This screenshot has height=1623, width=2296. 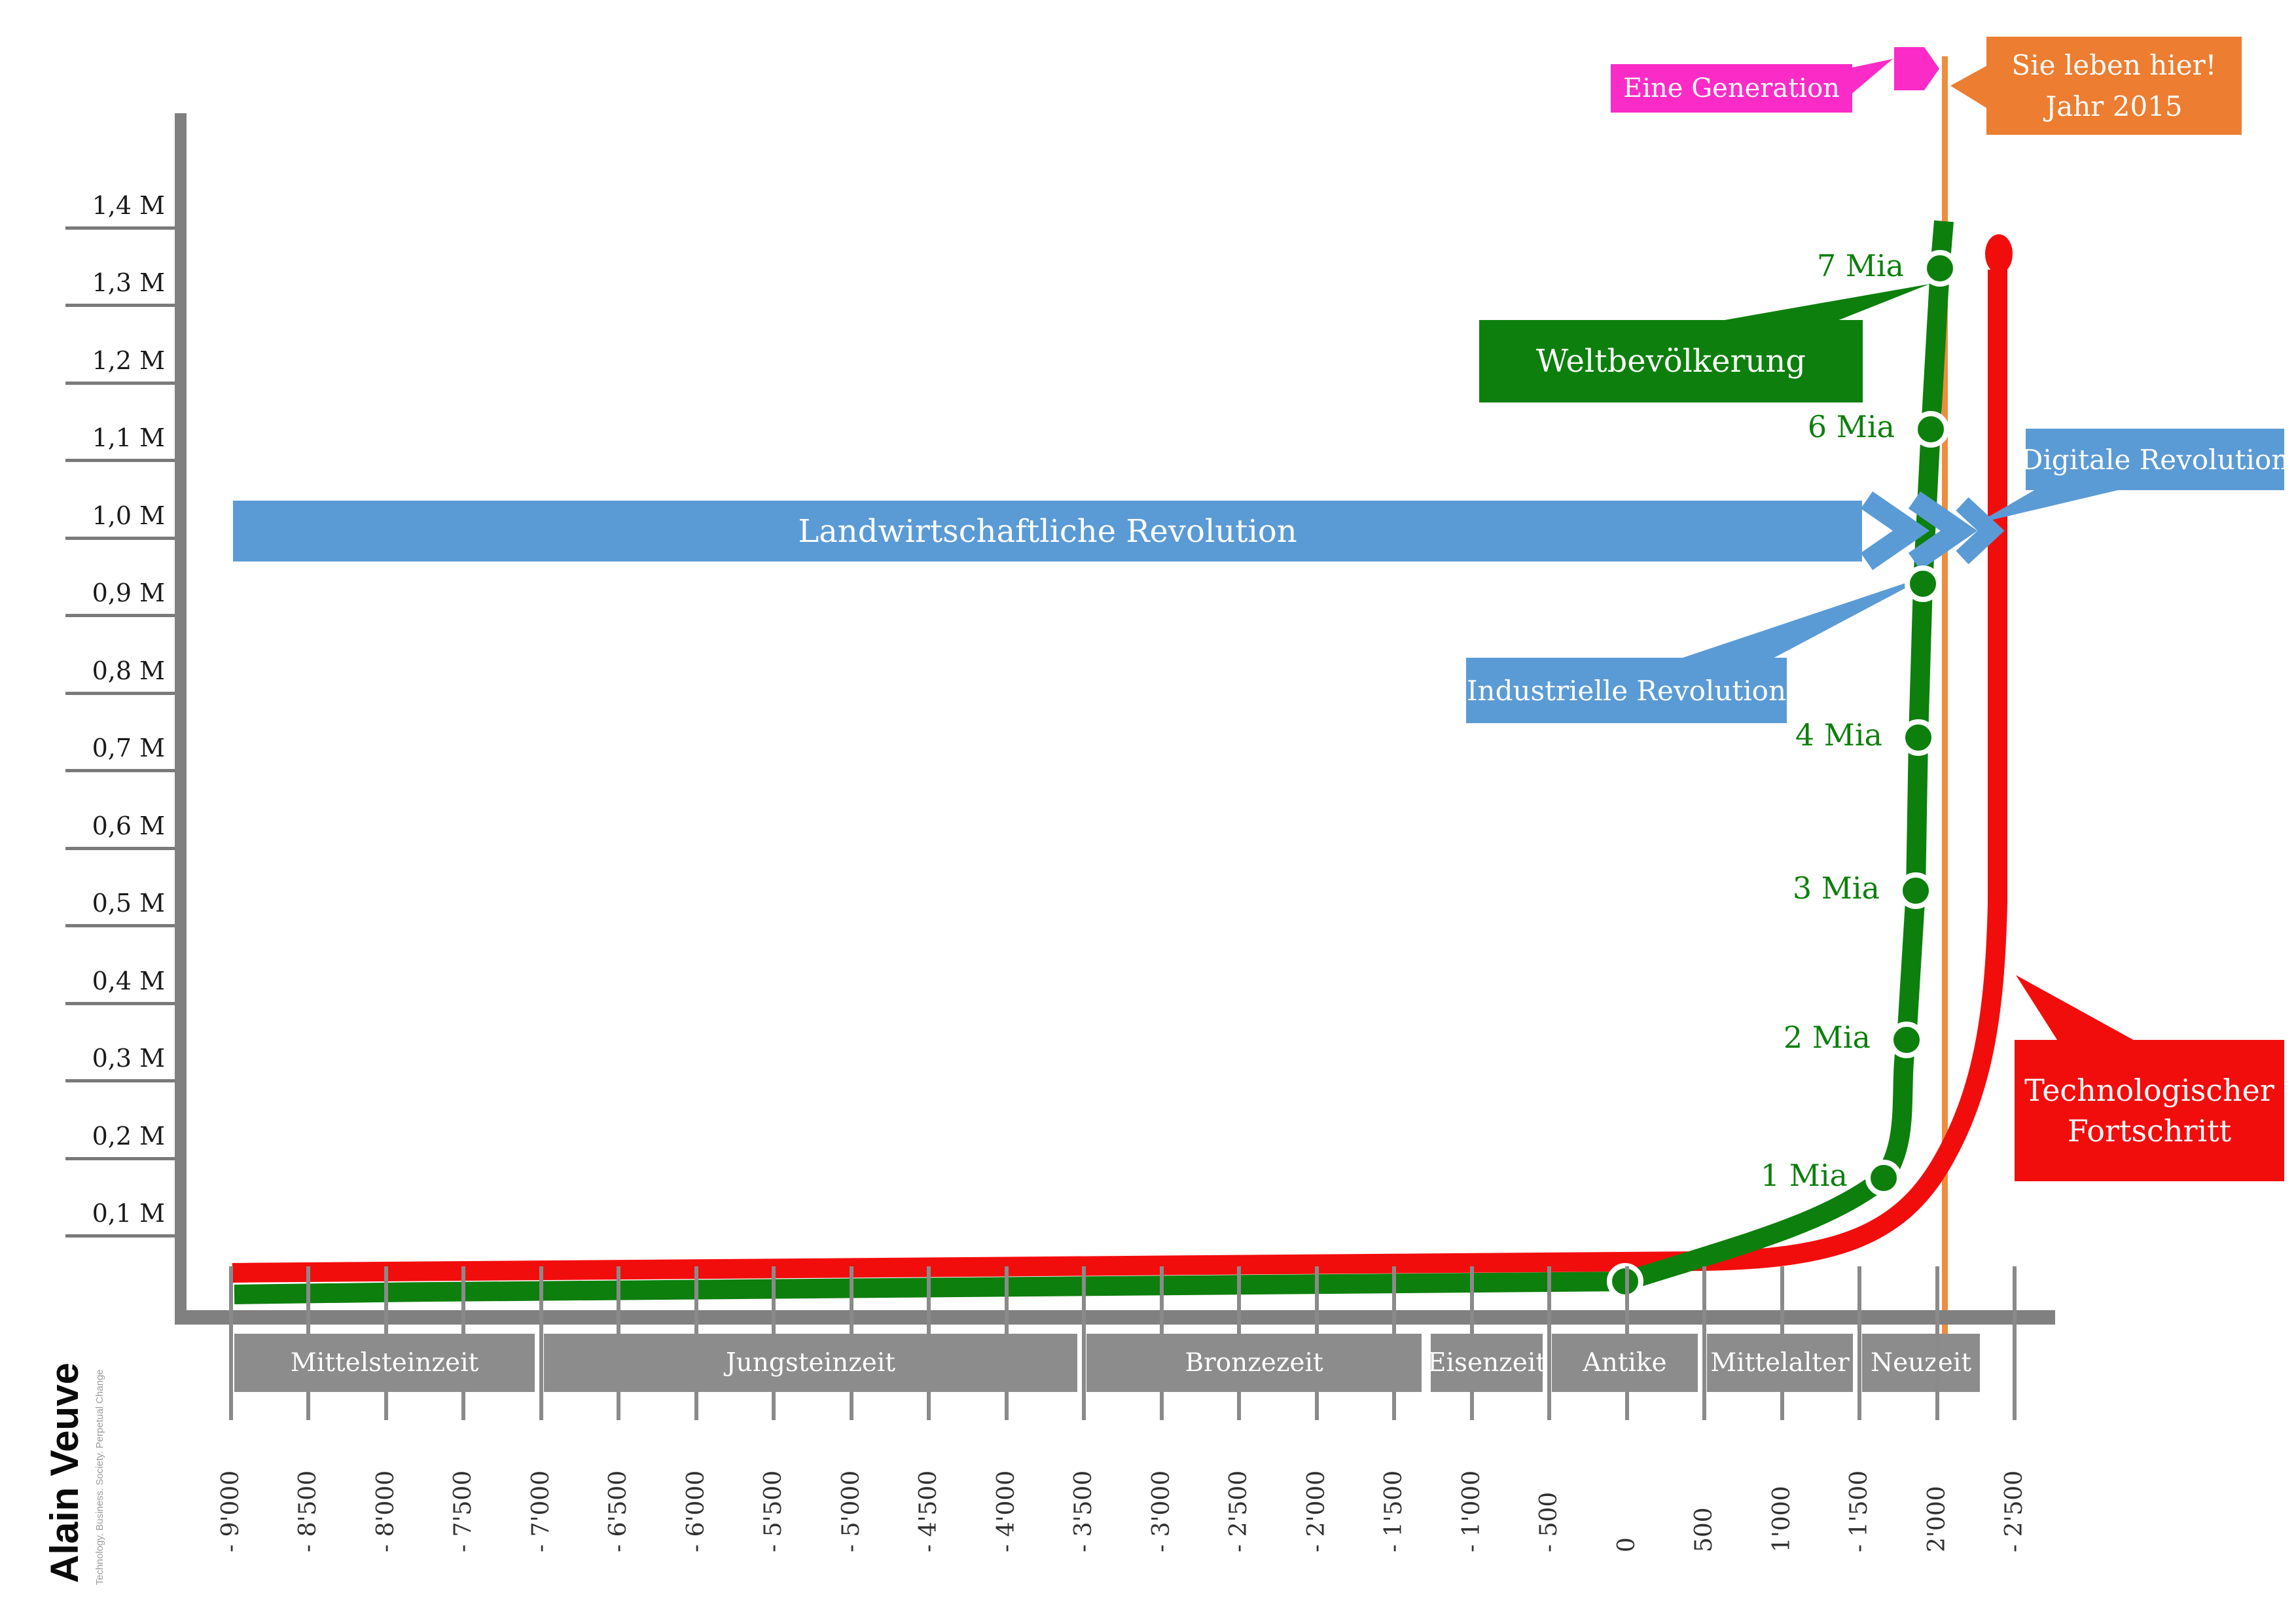 What do you see at coordinates (463, 1511) in the screenshot?
I see `x-axis-label: - 7'500` at bounding box center [463, 1511].